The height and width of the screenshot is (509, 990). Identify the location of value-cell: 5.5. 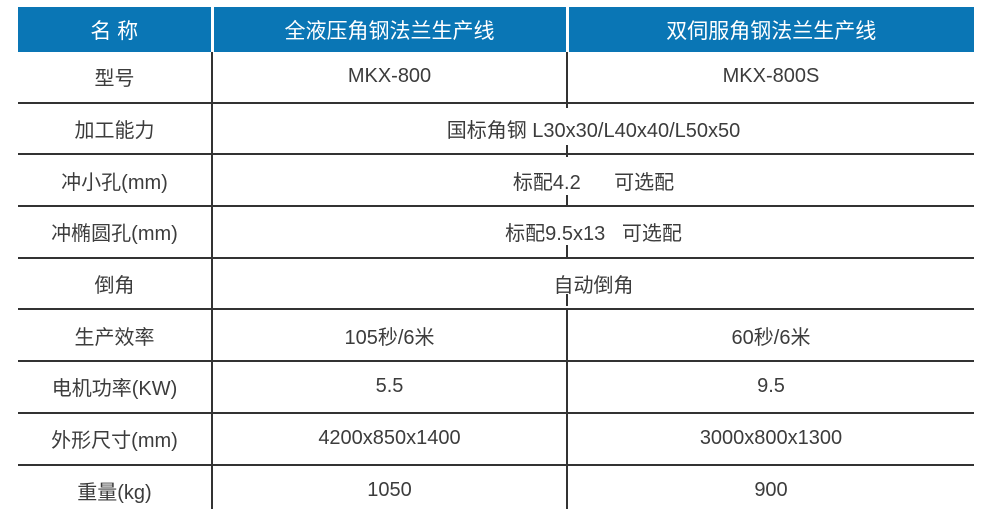
(390, 387).